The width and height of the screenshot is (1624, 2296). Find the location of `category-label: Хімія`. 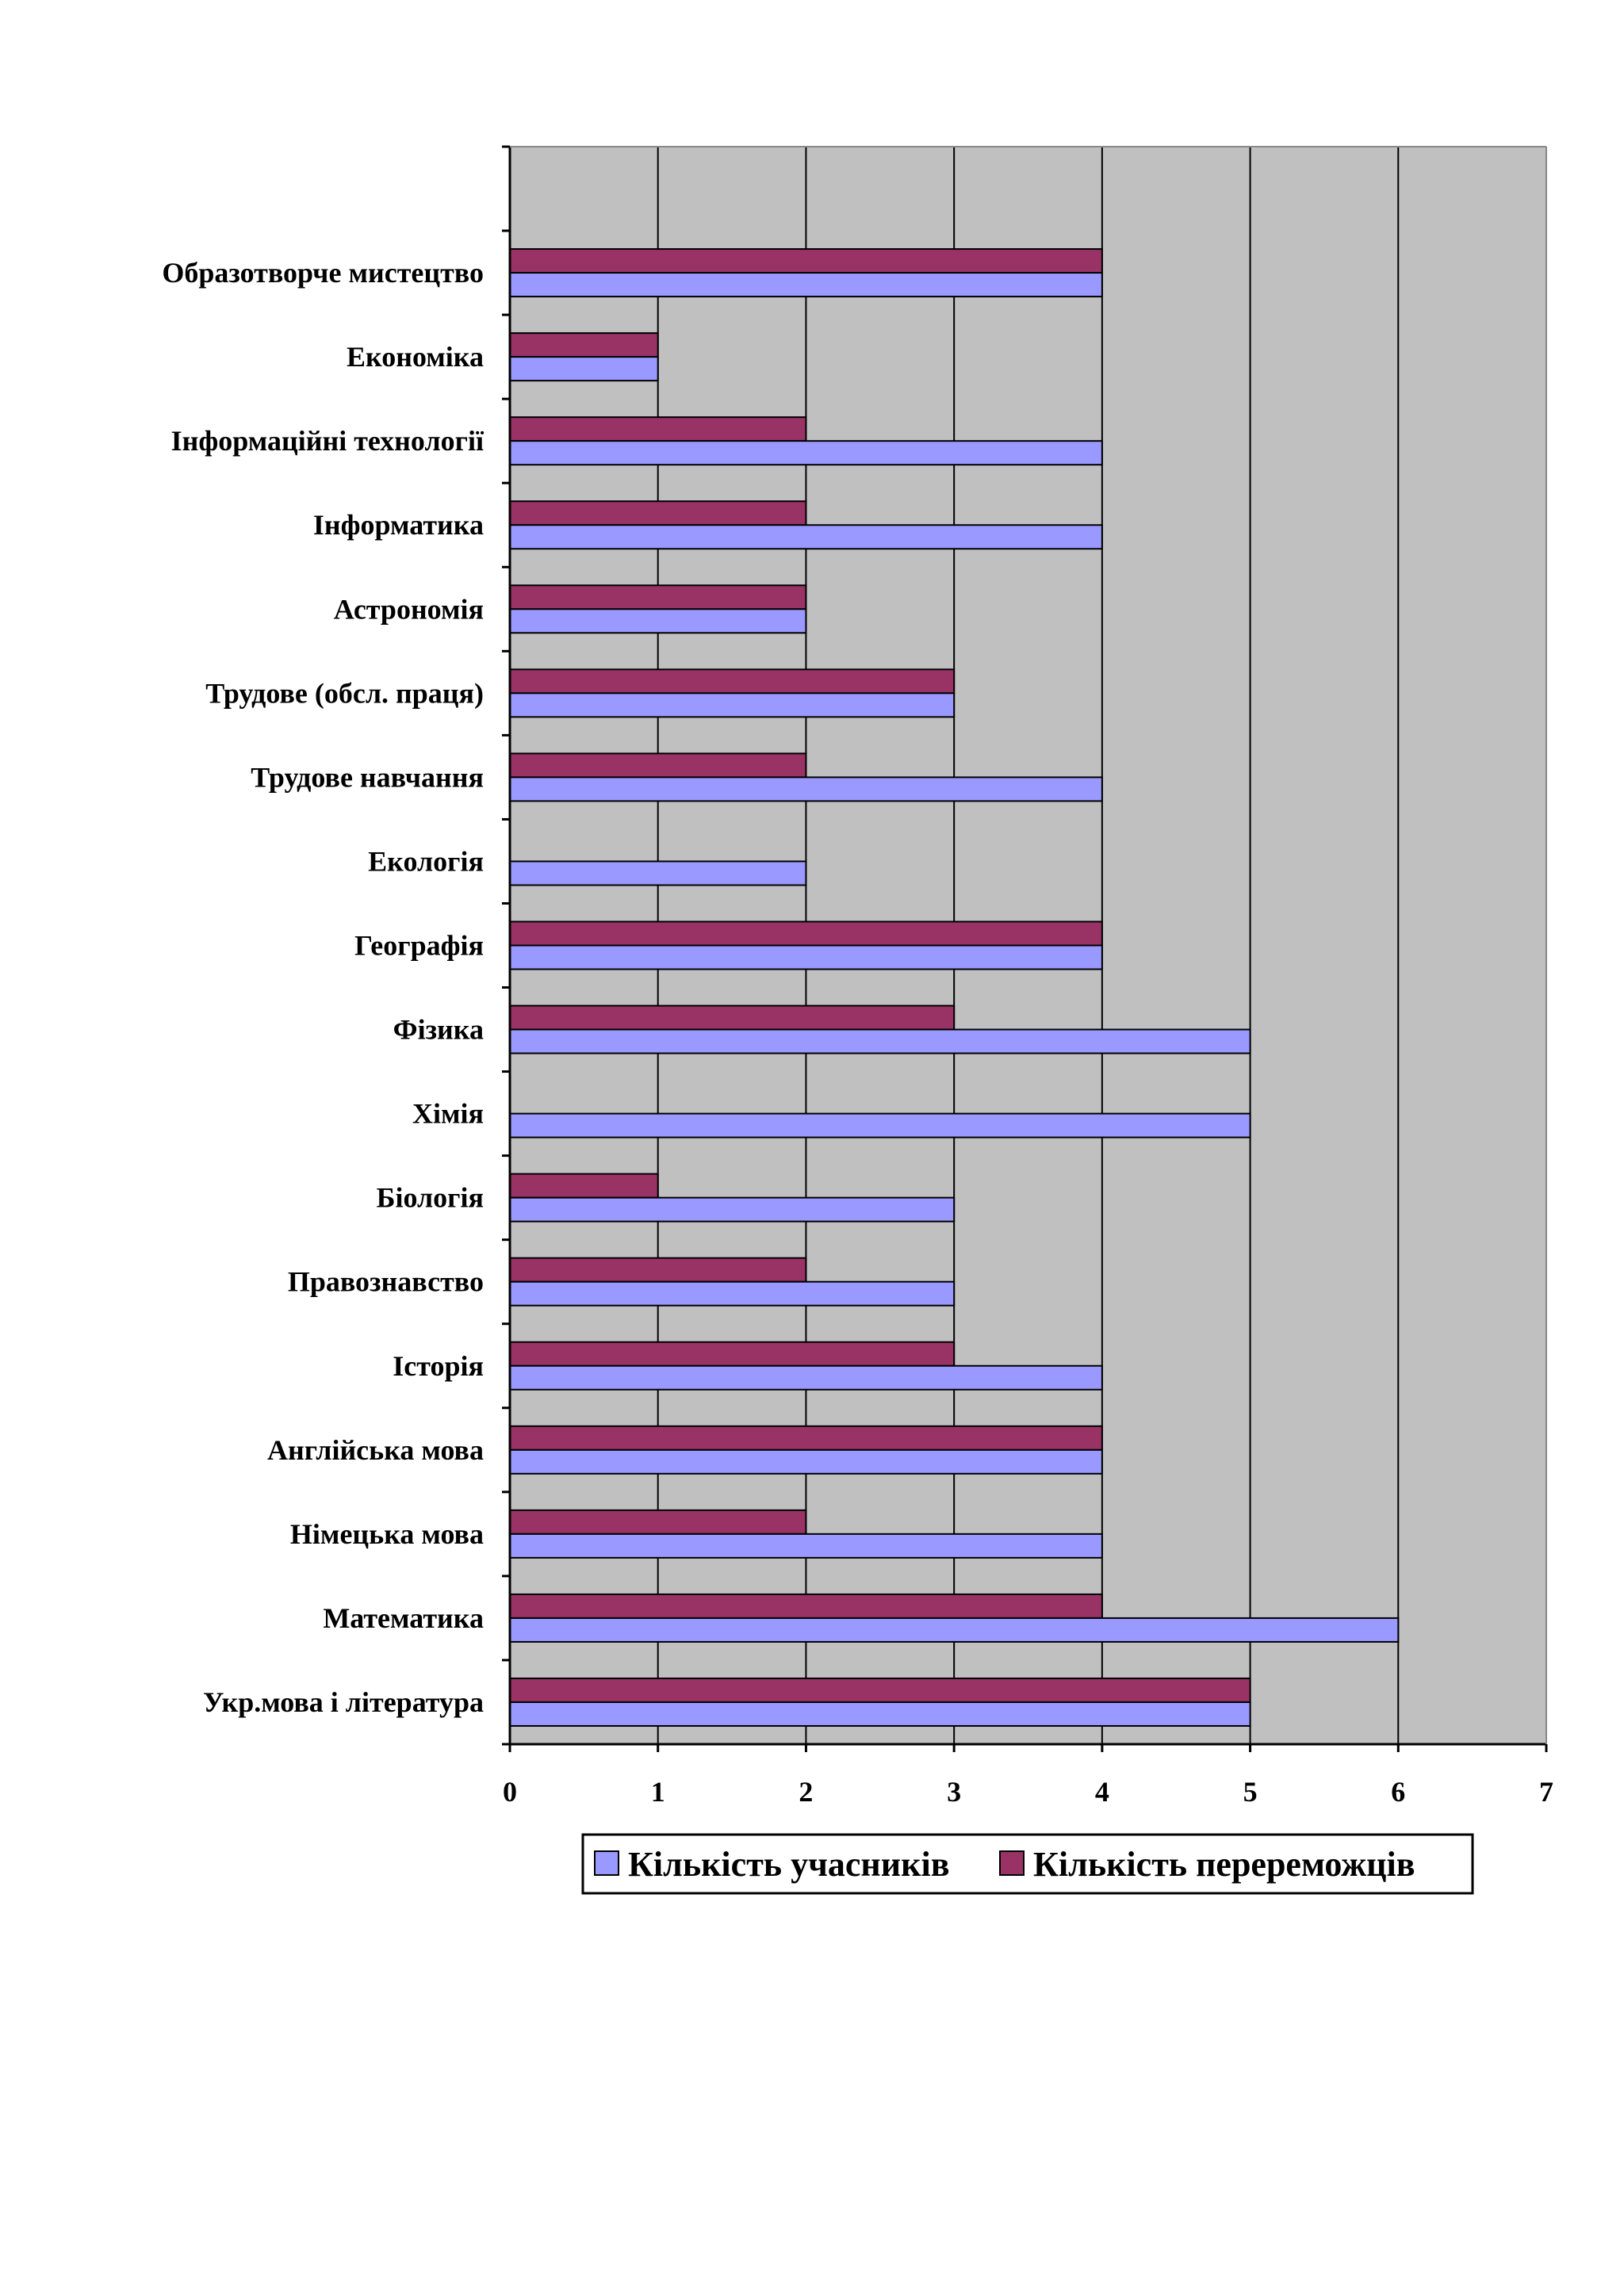

category-label: Хімія is located at coordinates (448, 1114).